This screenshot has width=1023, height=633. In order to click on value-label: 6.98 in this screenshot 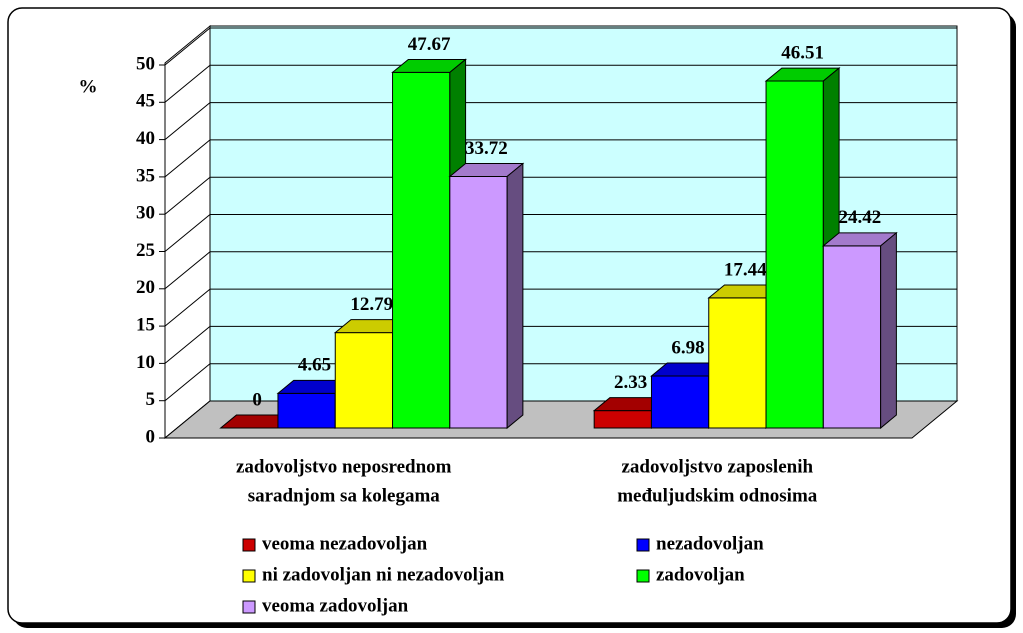, I will do `click(687, 347)`.